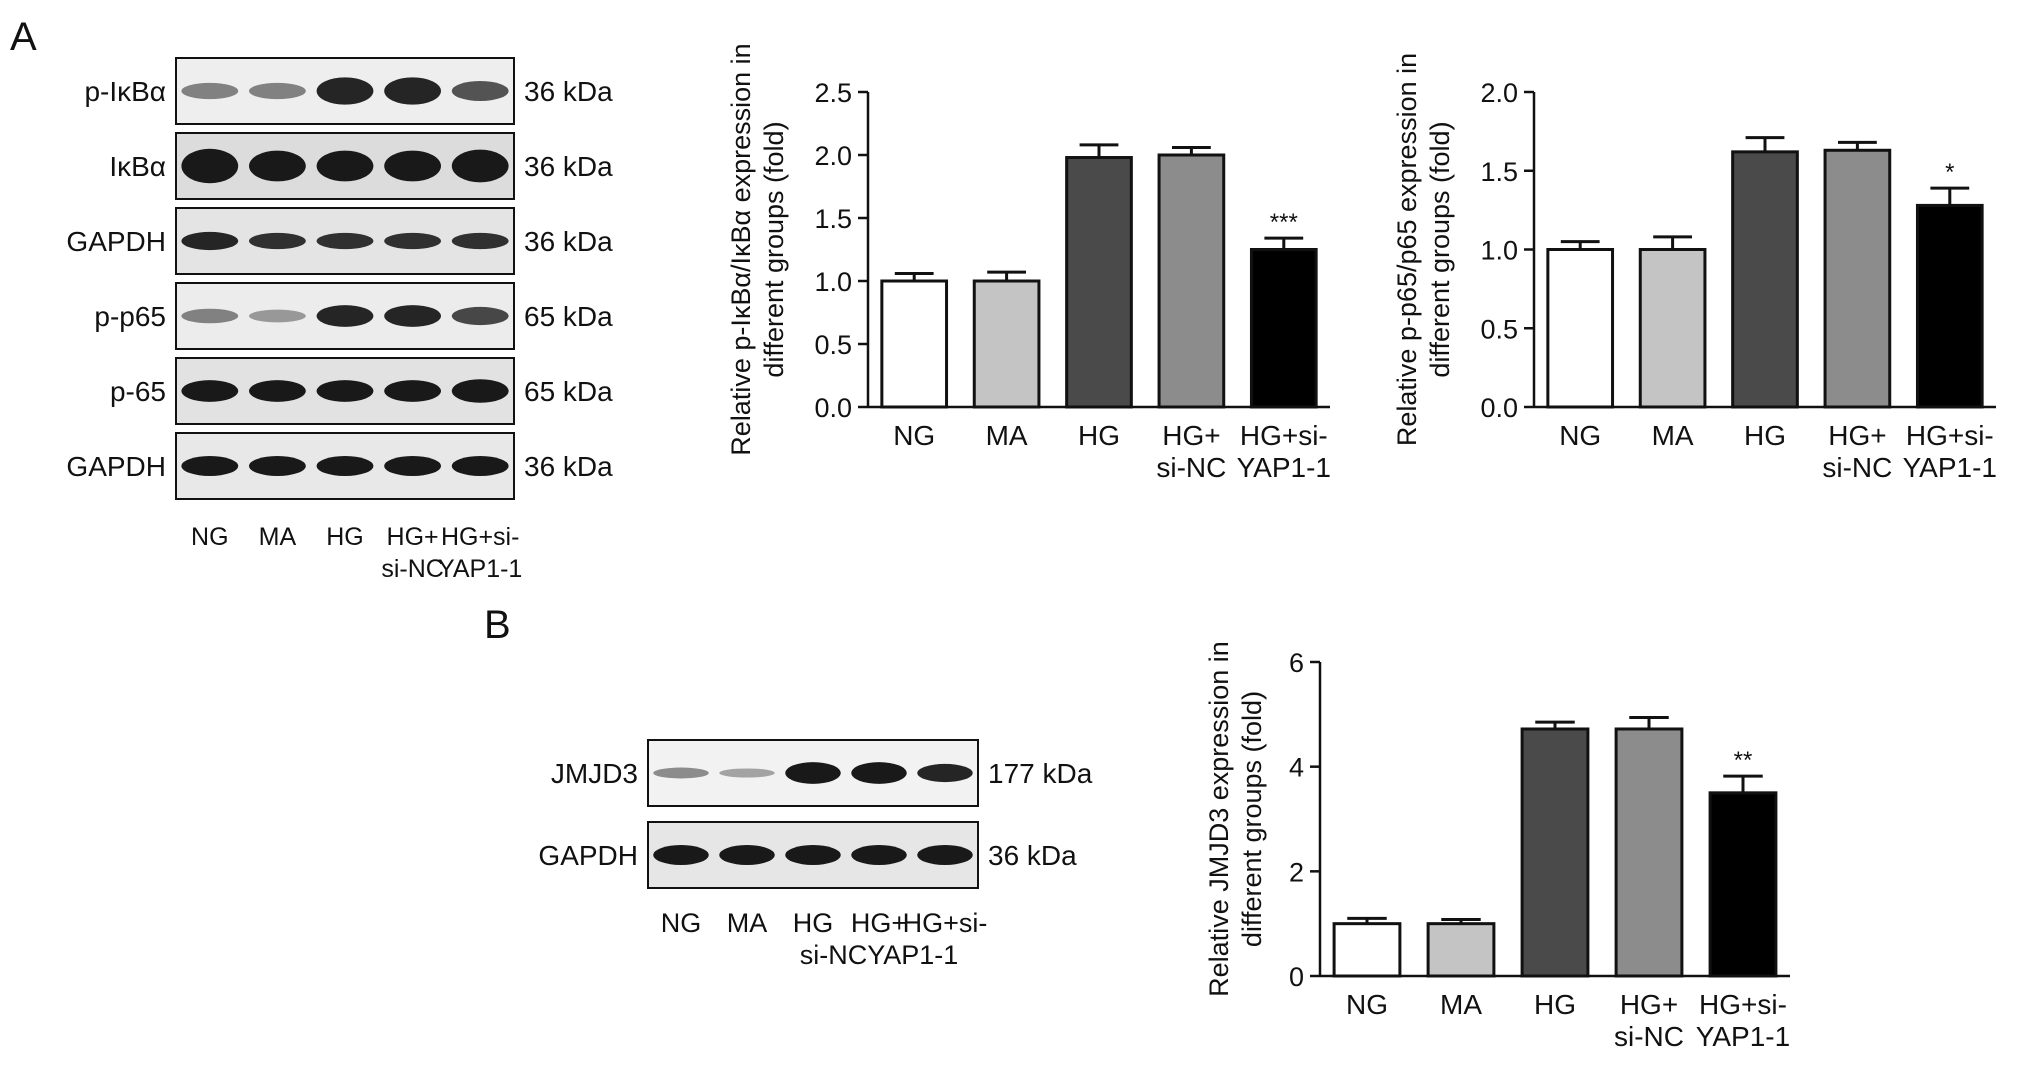 The image size is (2032, 1066). What do you see at coordinates (833, 93) in the screenshot?
I see `y-tick-label: 2.5` at bounding box center [833, 93].